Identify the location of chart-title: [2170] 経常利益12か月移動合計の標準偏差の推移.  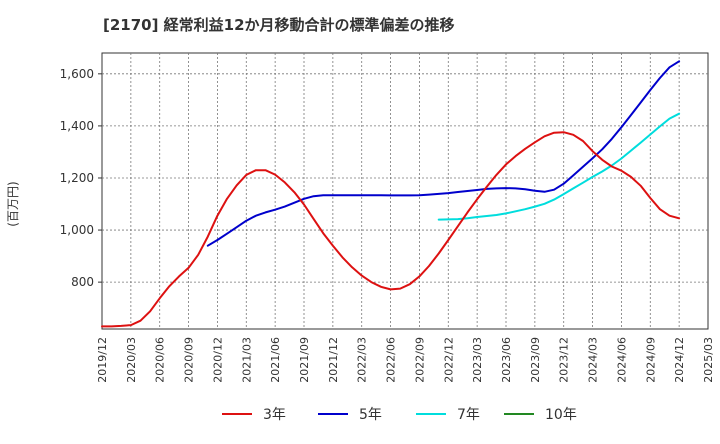
(279, 25).